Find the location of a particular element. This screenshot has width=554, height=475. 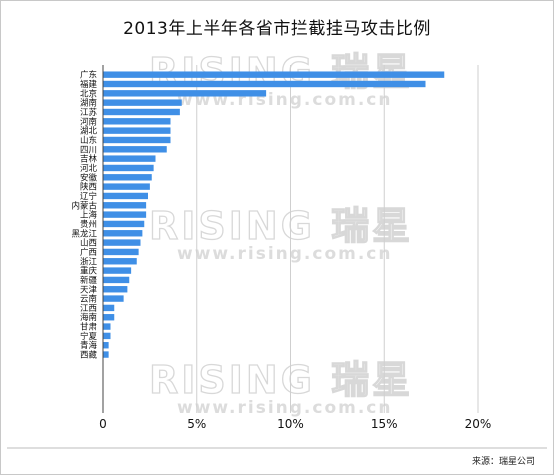

x-tick-label-15: 15% is located at coordinates (384, 424).